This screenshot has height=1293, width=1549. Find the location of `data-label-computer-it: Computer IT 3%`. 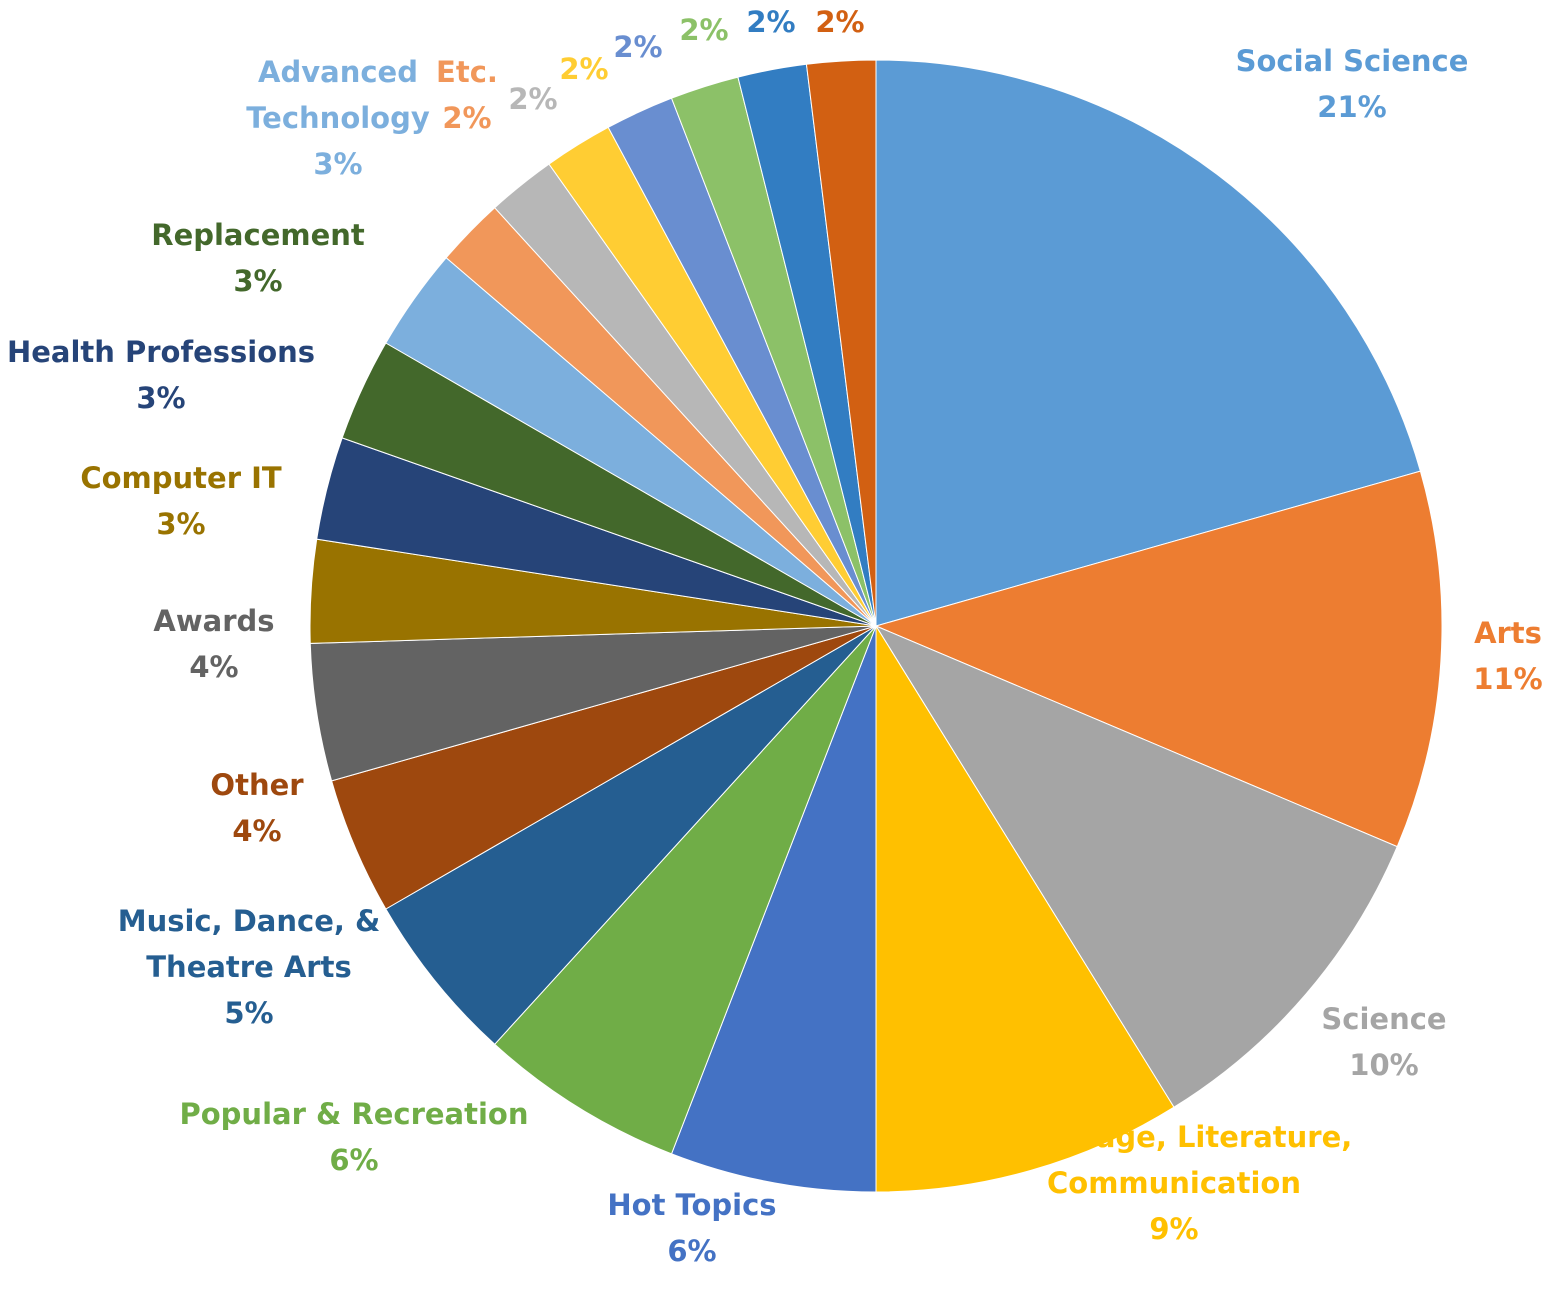

data-label-computer-it: Computer IT 3% is located at coordinates (181, 501).